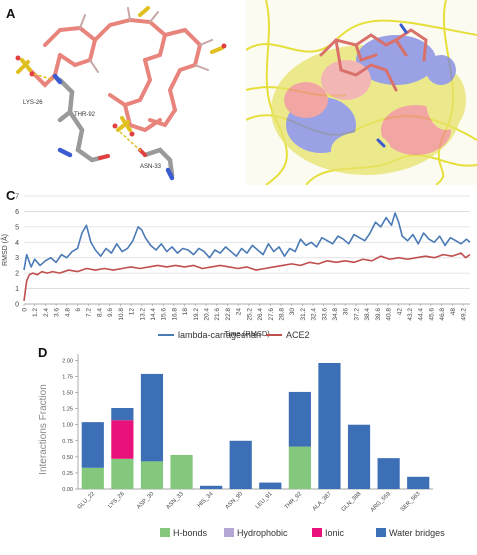  What do you see at coordinates (367, 314) in the screenshot?
I see `x-tick-label: 38.4` at bounding box center [367, 314].